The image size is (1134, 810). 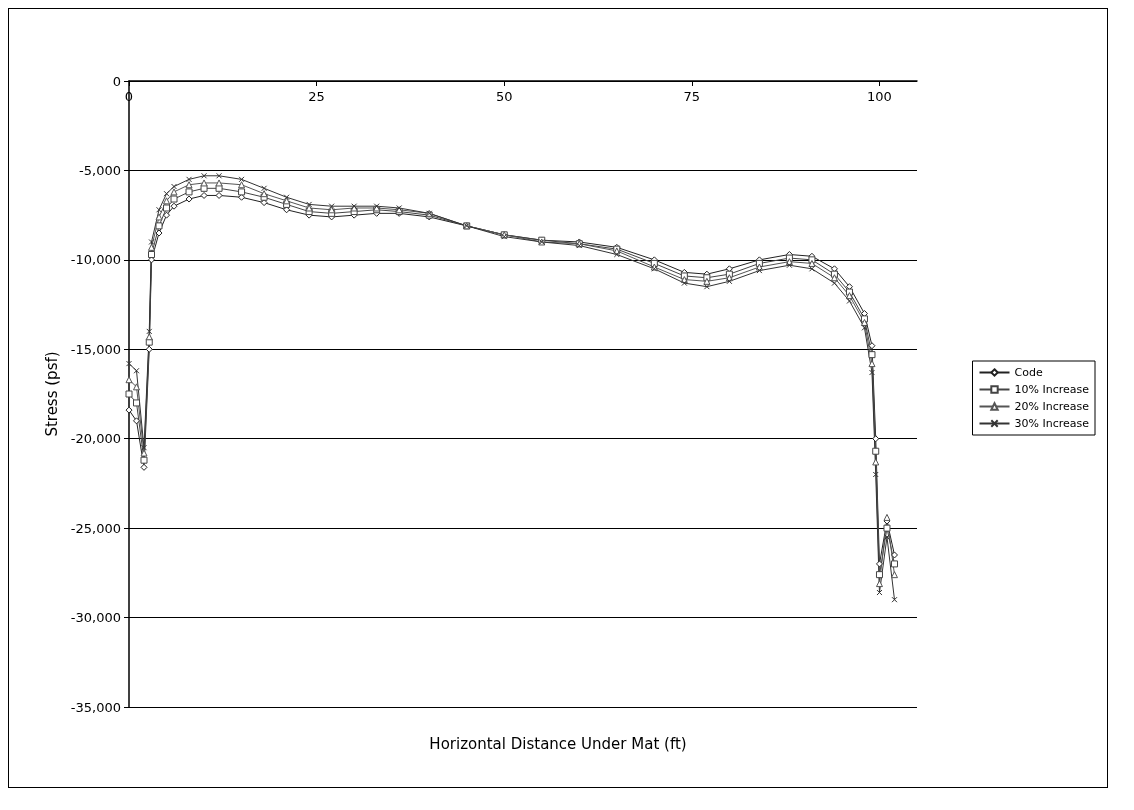 What do you see at coordinates (100, 170) in the screenshot?
I see `y-tick-label: -5,000` at bounding box center [100, 170].